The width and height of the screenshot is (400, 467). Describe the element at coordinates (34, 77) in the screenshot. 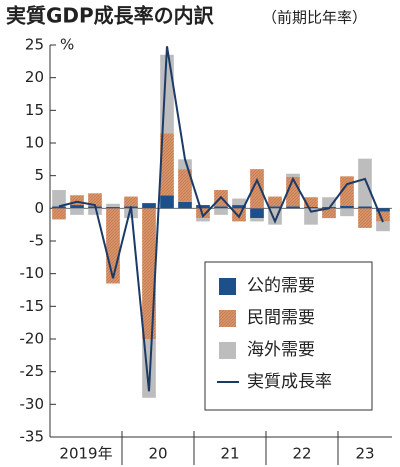

I see `y-tick-label: 20` at that location.